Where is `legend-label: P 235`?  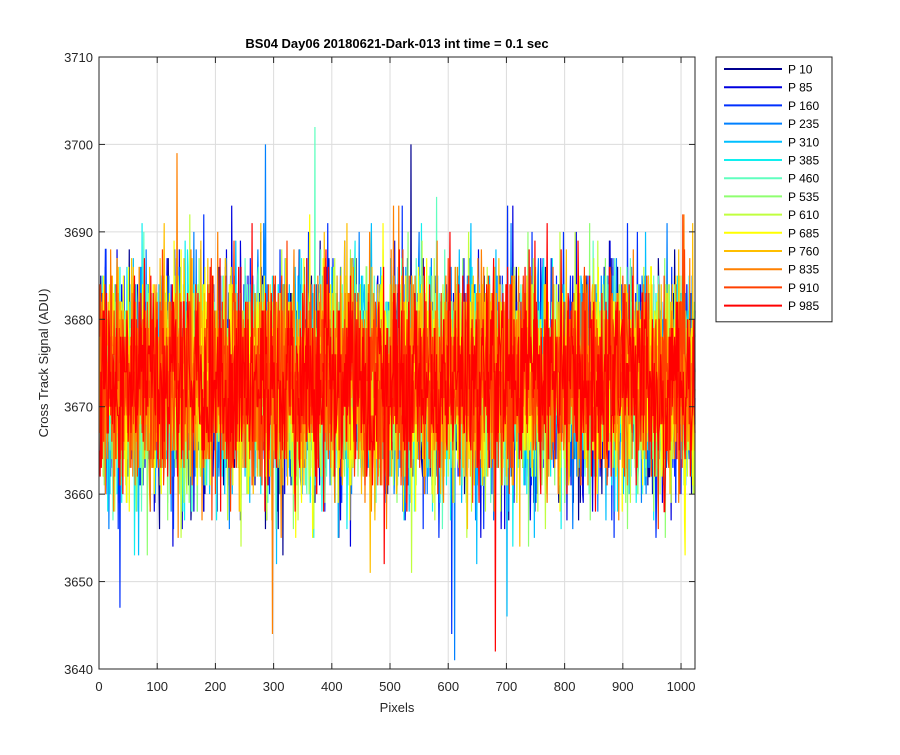
legend-label: P 235 is located at coordinates (803, 124).